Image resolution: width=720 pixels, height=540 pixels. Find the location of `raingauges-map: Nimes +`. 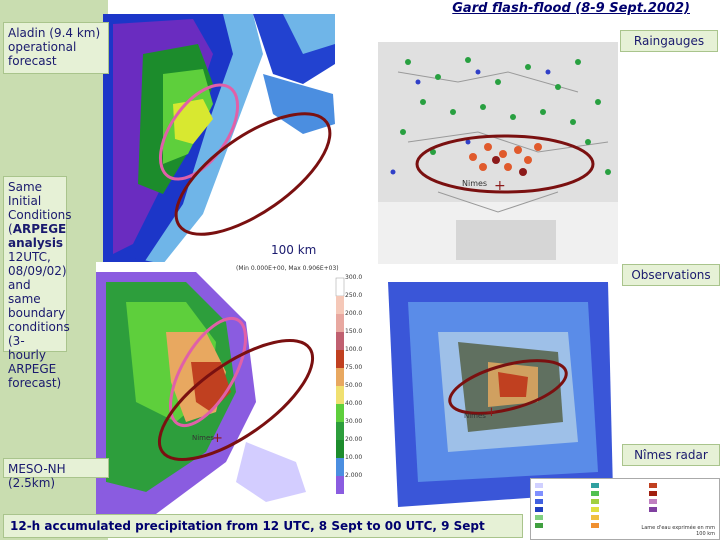

raingauges-map: Nimes + is located at coordinates (498, 153).